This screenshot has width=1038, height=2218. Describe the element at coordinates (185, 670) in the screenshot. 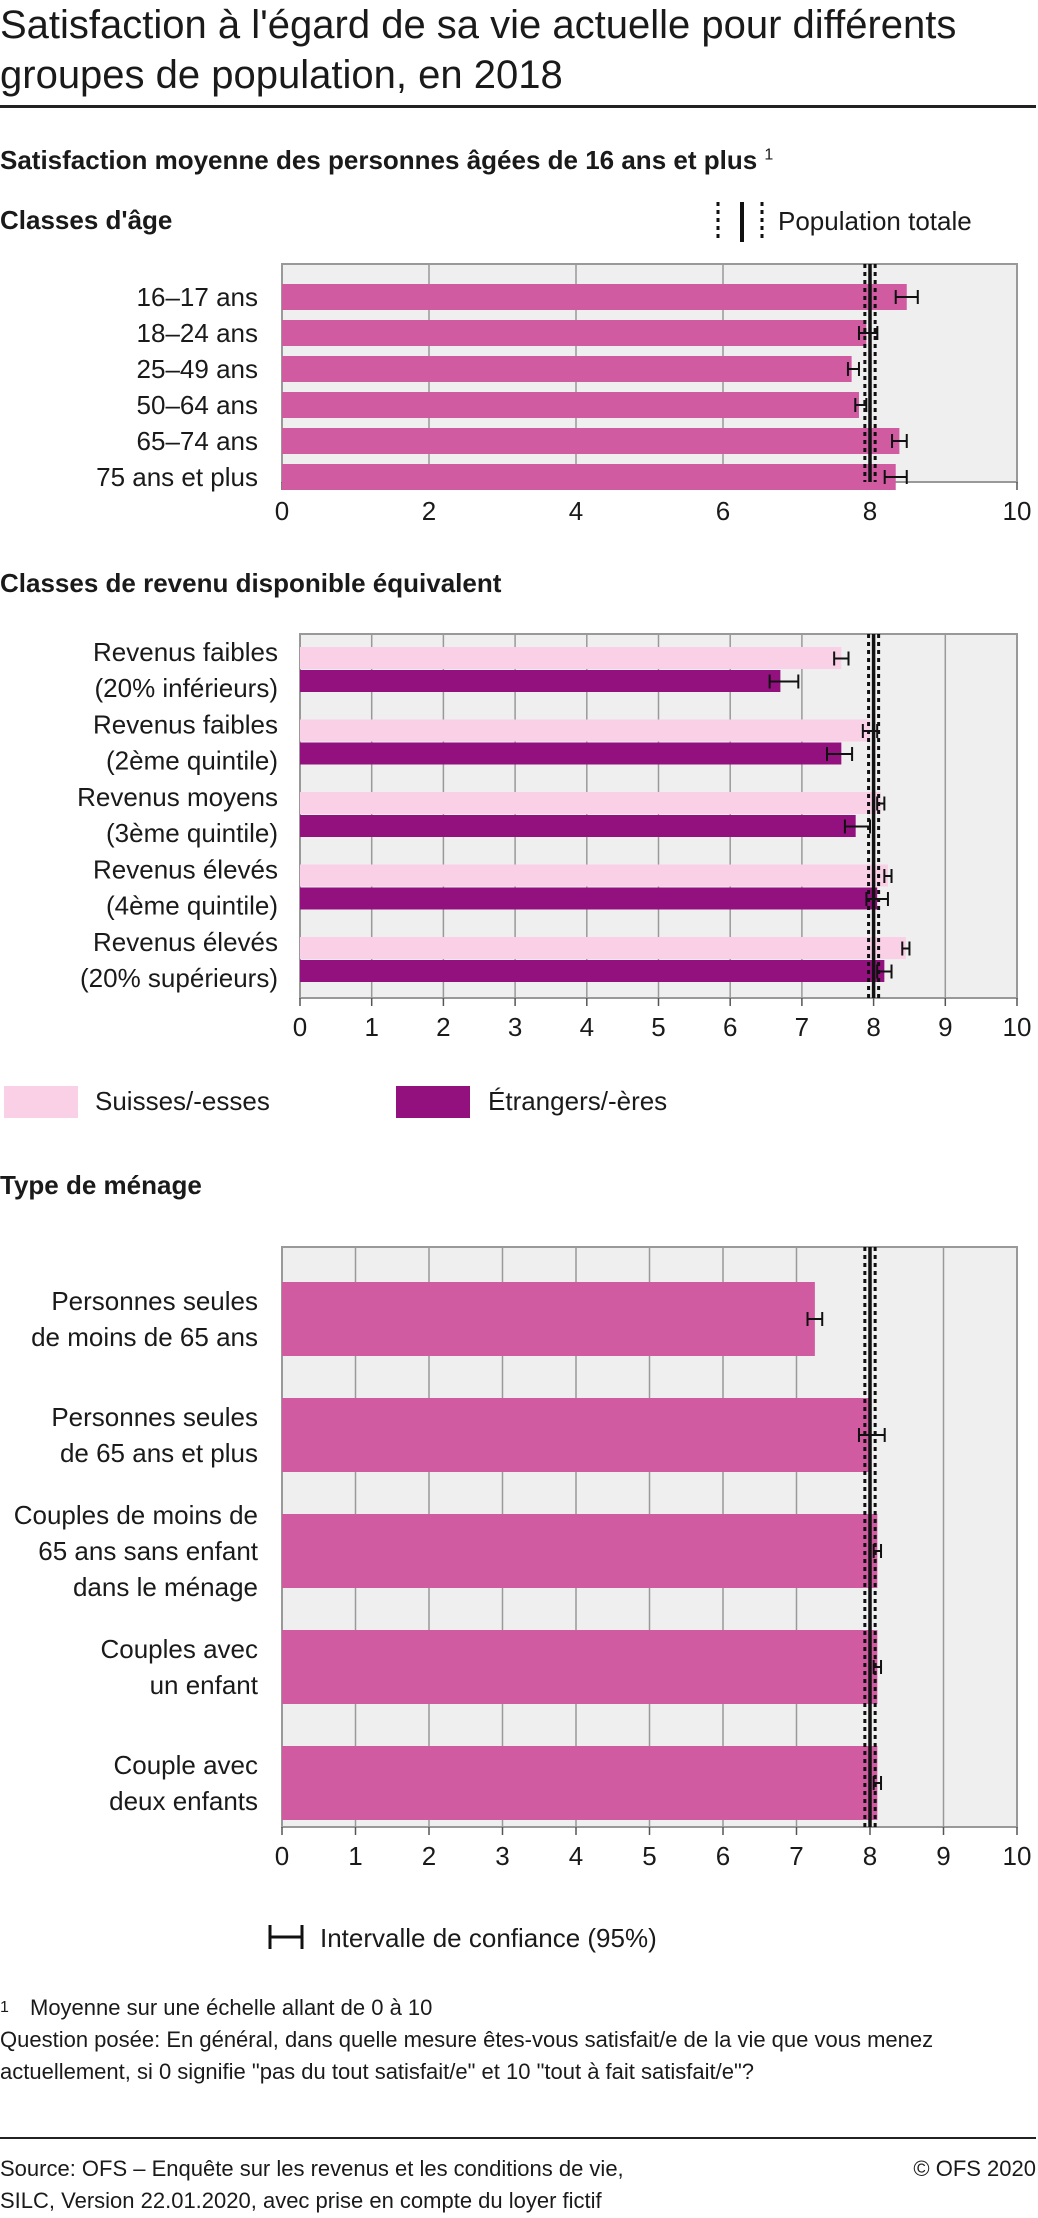

I see `category-label: Revenus faibles (20% inférieurs)` at that location.